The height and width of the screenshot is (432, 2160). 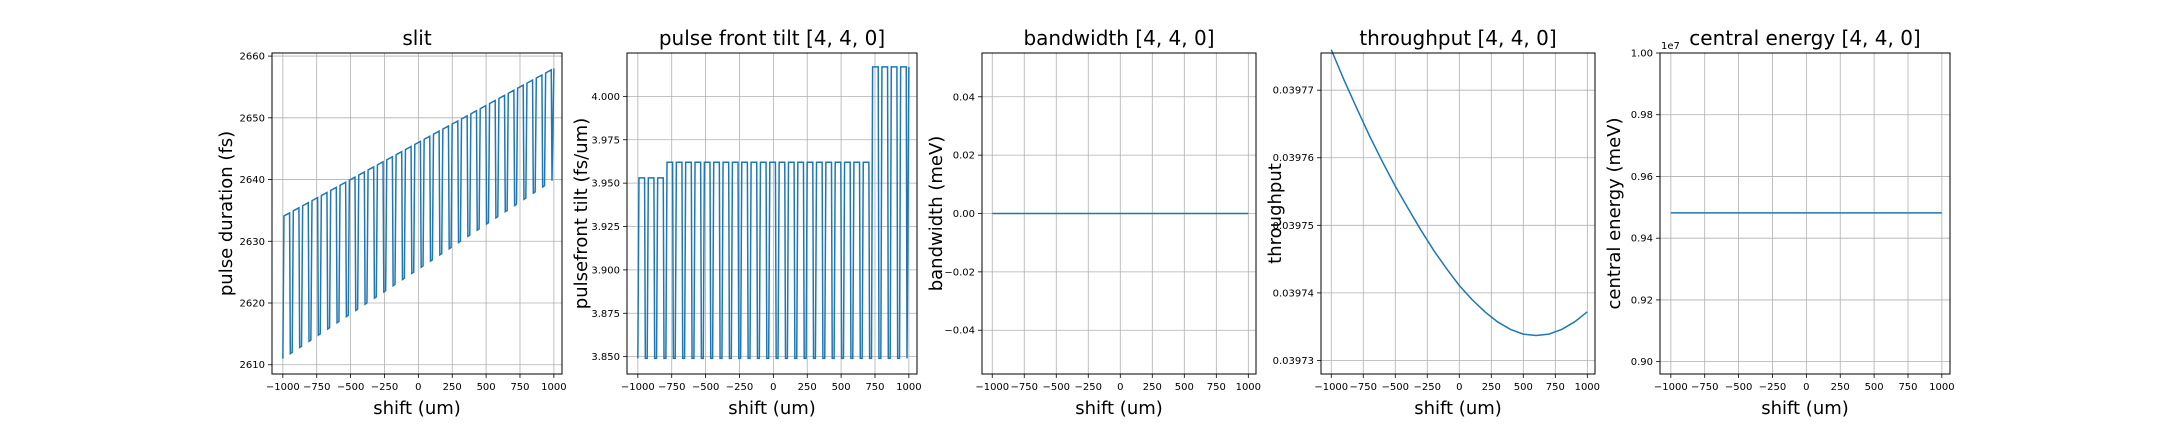 What do you see at coordinates (1614, 214) in the screenshot?
I see `y-axis-label: central energy (meV)` at bounding box center [1614, 214].